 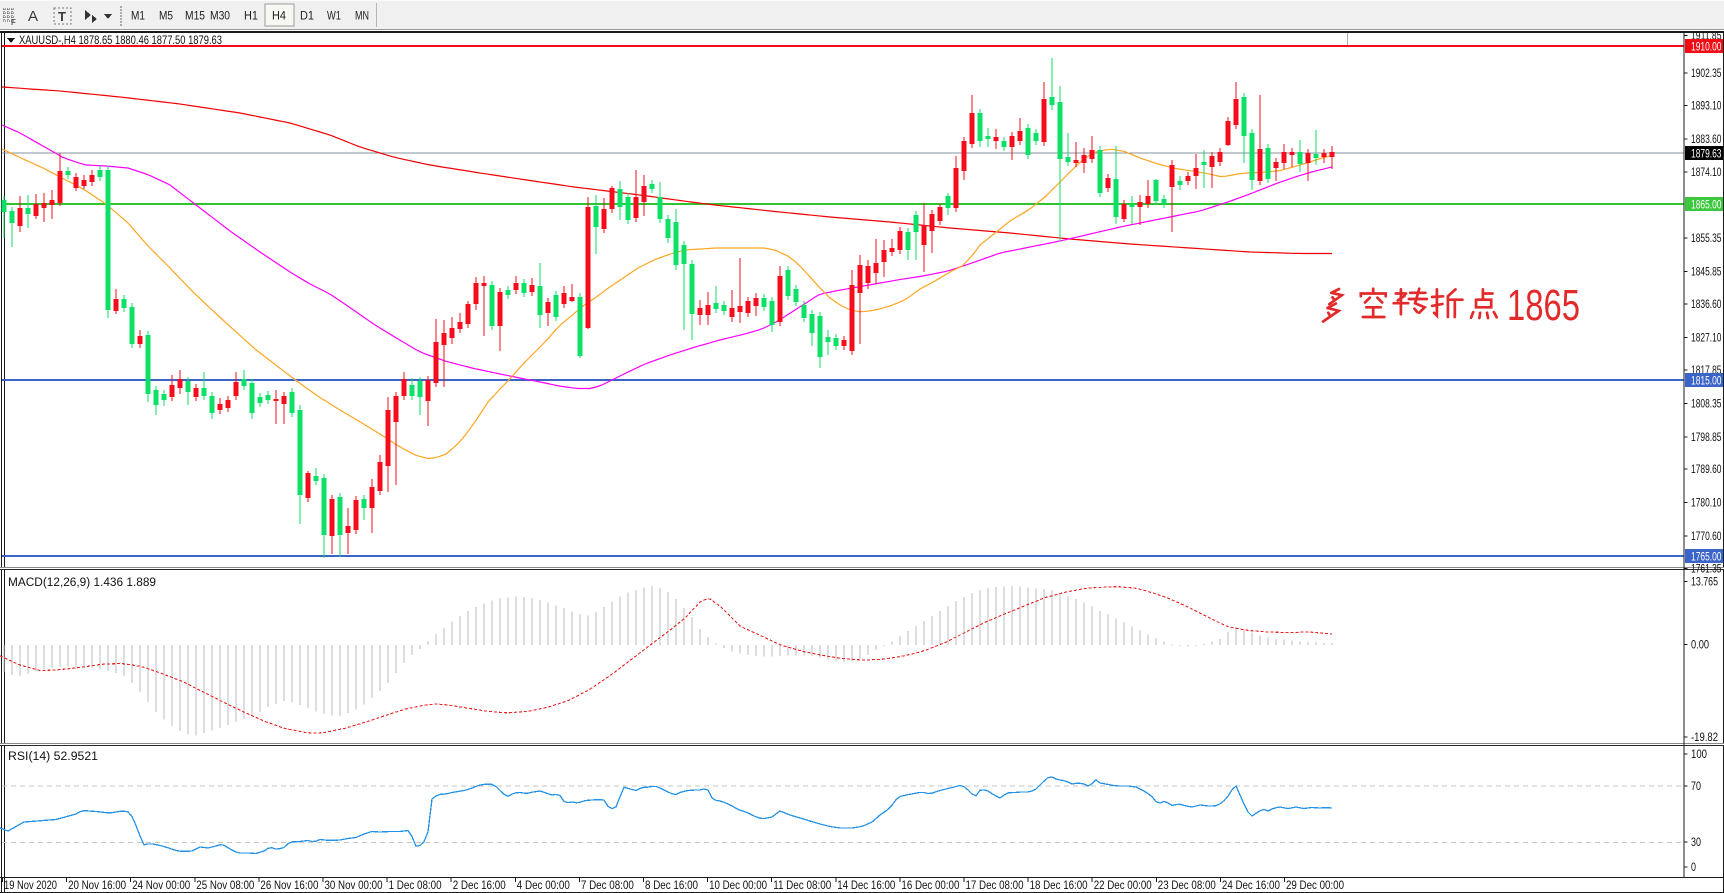 I want to click on svg-text: 16 Dec 00:00, so click(x=930, y=886).